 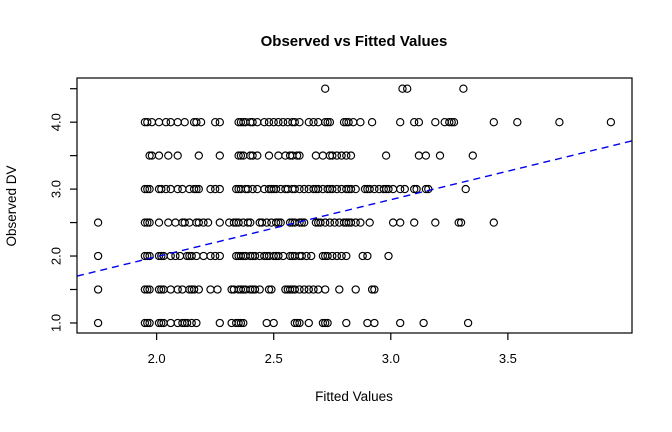 I want to click on x-axis-label: Fitted Values, so click(x=354, y=396).